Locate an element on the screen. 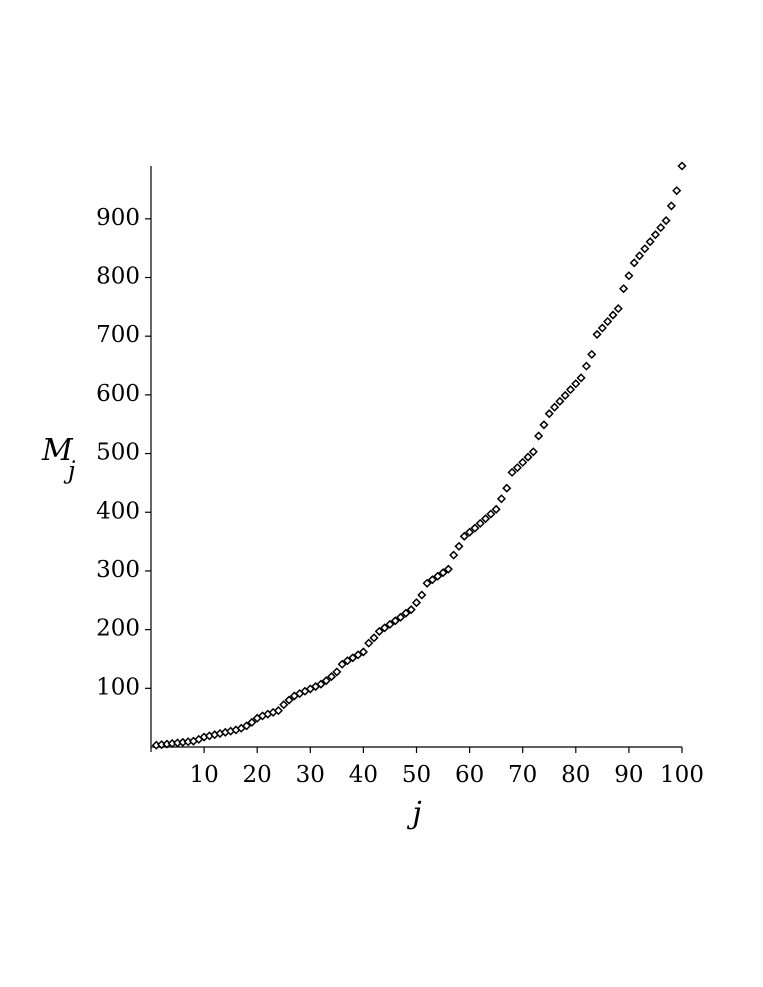  x-tick-label: 90 is located at coordinates (628, 775).